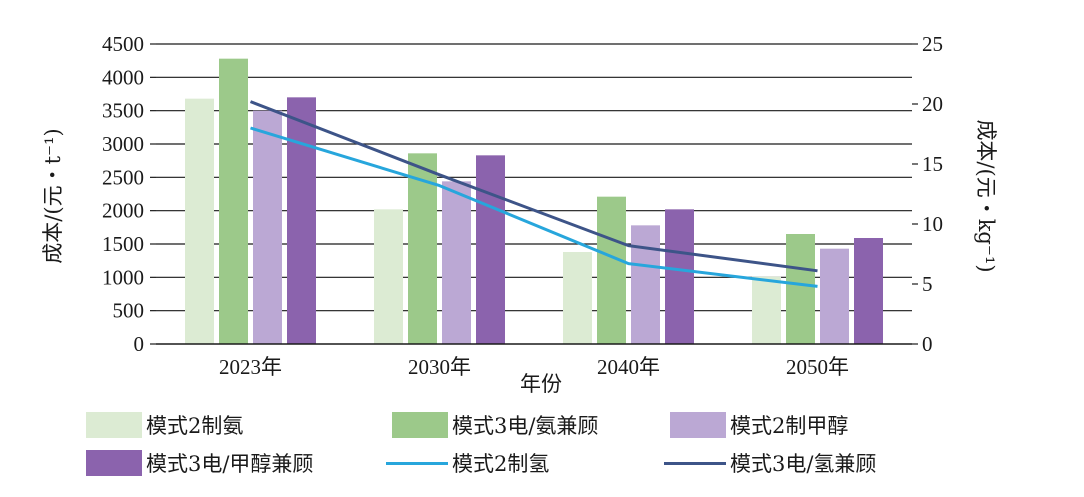 This screenshot has height=497, width=1084. What do you see at coordinates (927, 284) in the screenshot?
I see `tick-label: 5` at bounding box center [927, 284].